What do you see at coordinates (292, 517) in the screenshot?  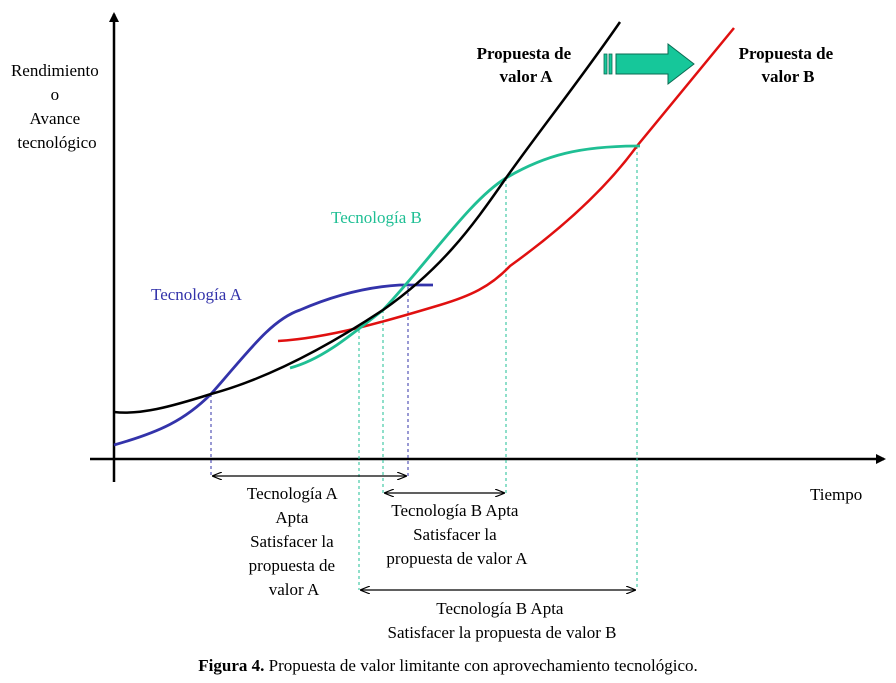 I see `interval-label-line: Apta` at bounding box center [292, 517].